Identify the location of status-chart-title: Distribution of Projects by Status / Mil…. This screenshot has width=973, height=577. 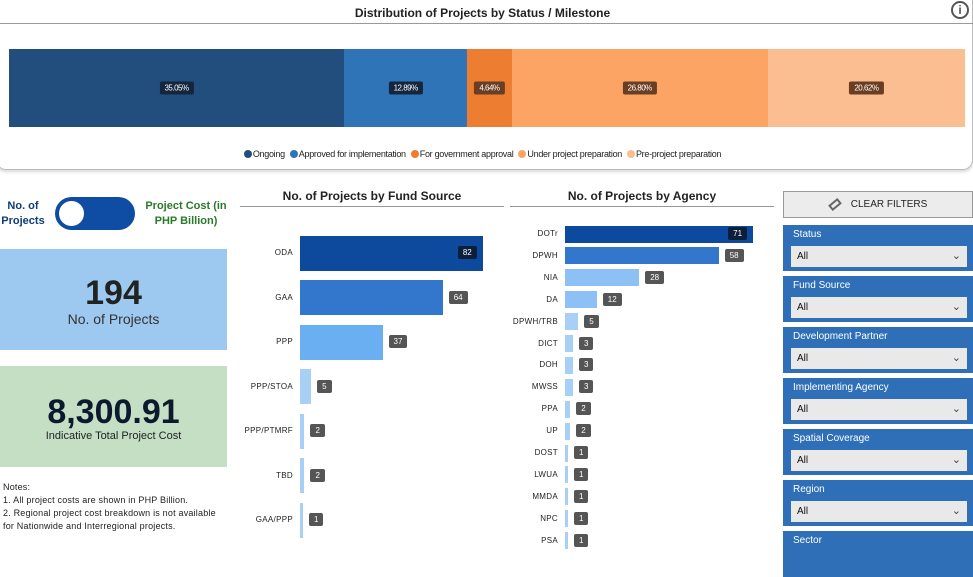
(482, 13).